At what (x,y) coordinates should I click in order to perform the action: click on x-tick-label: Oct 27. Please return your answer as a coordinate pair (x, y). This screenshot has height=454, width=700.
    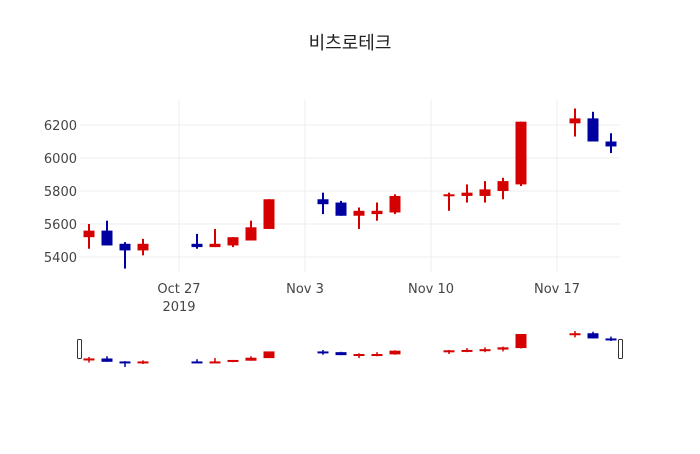
    Looking at the image, I should click on (178, 289).